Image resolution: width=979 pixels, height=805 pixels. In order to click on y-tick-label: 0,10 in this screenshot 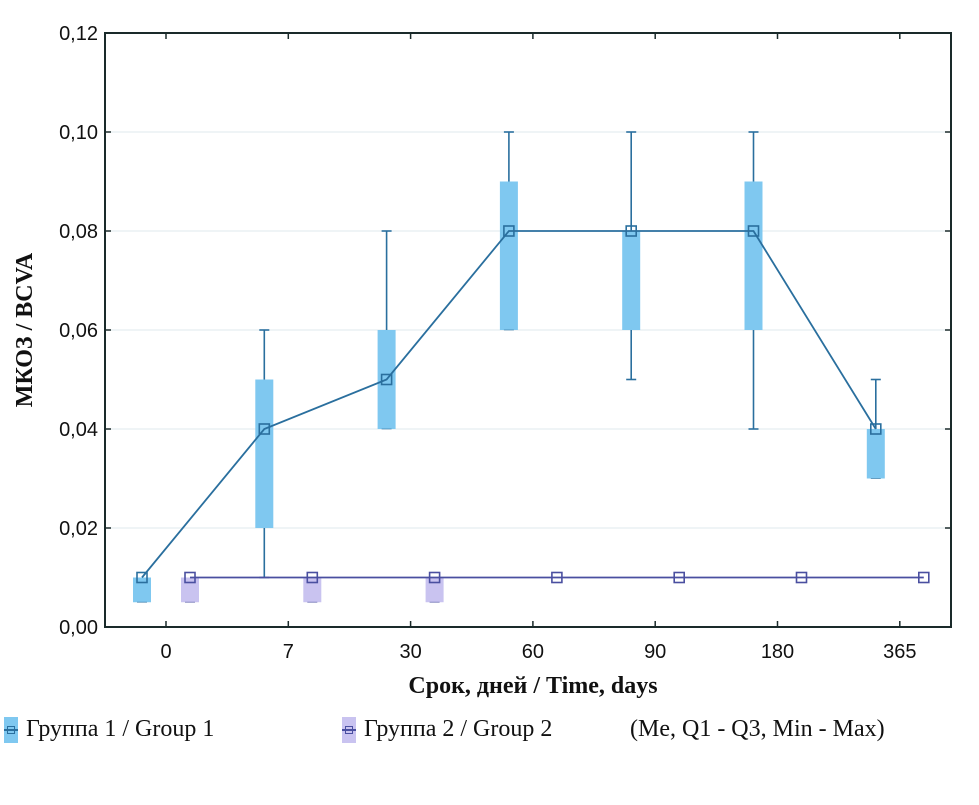, I will do `click(78, 133)`.